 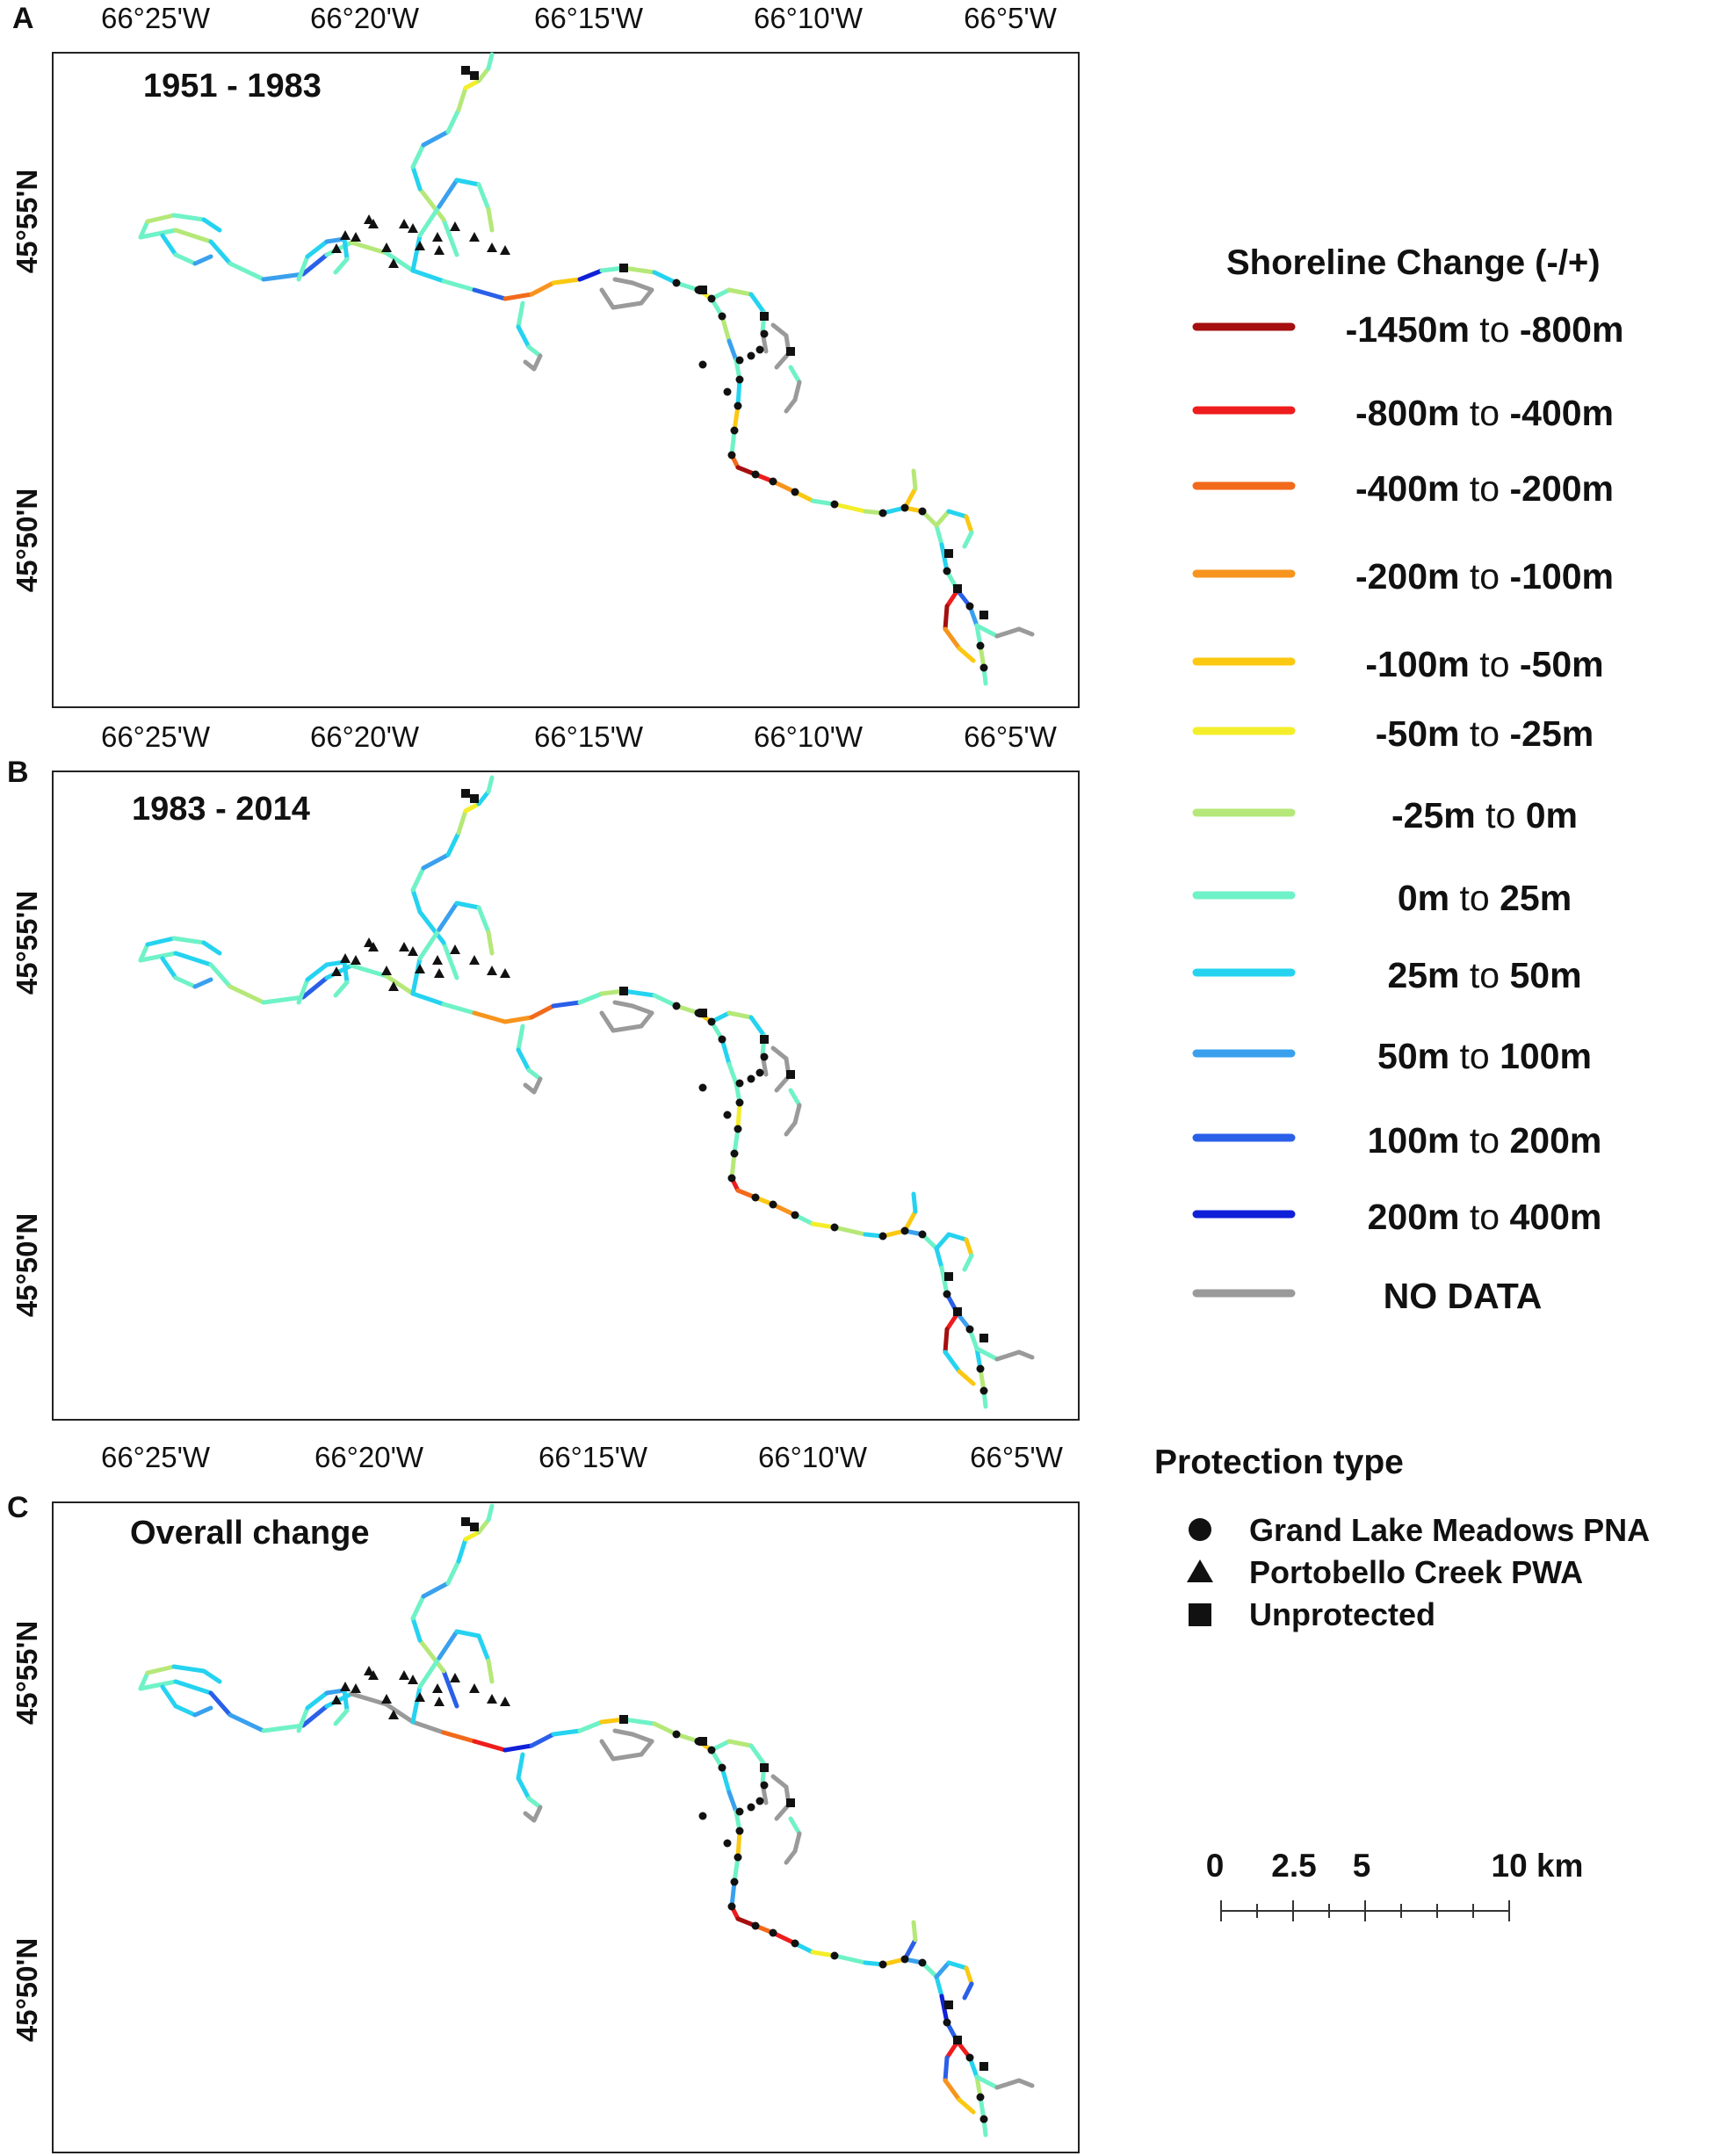 What do you see at coordinates (813, 1457) in the screenshot?
I see `lon-tick-label: 66°10'W` at bounding box center [813, 1457].